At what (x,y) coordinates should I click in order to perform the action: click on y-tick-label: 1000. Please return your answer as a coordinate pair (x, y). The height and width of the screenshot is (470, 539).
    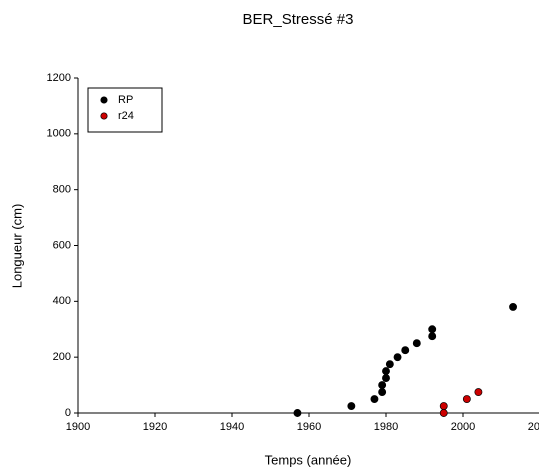
    Looking at the image, I should click on (59, 134).